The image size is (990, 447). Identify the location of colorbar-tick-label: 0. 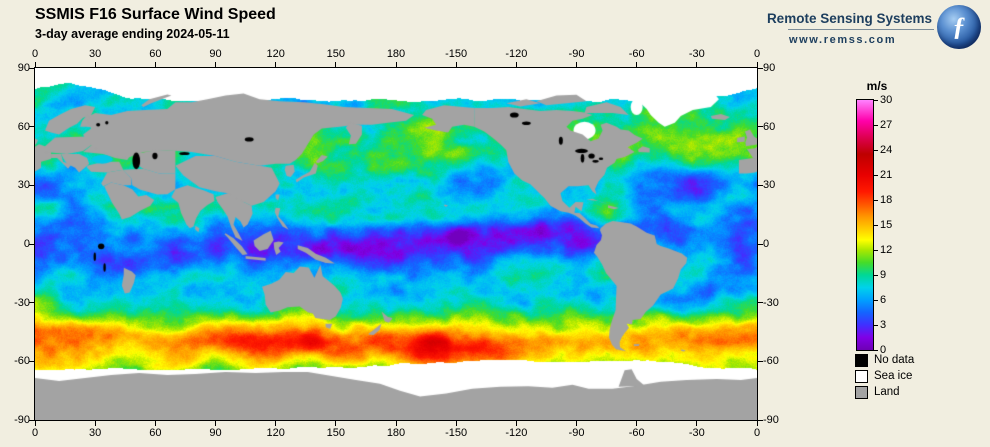
(883, 350).